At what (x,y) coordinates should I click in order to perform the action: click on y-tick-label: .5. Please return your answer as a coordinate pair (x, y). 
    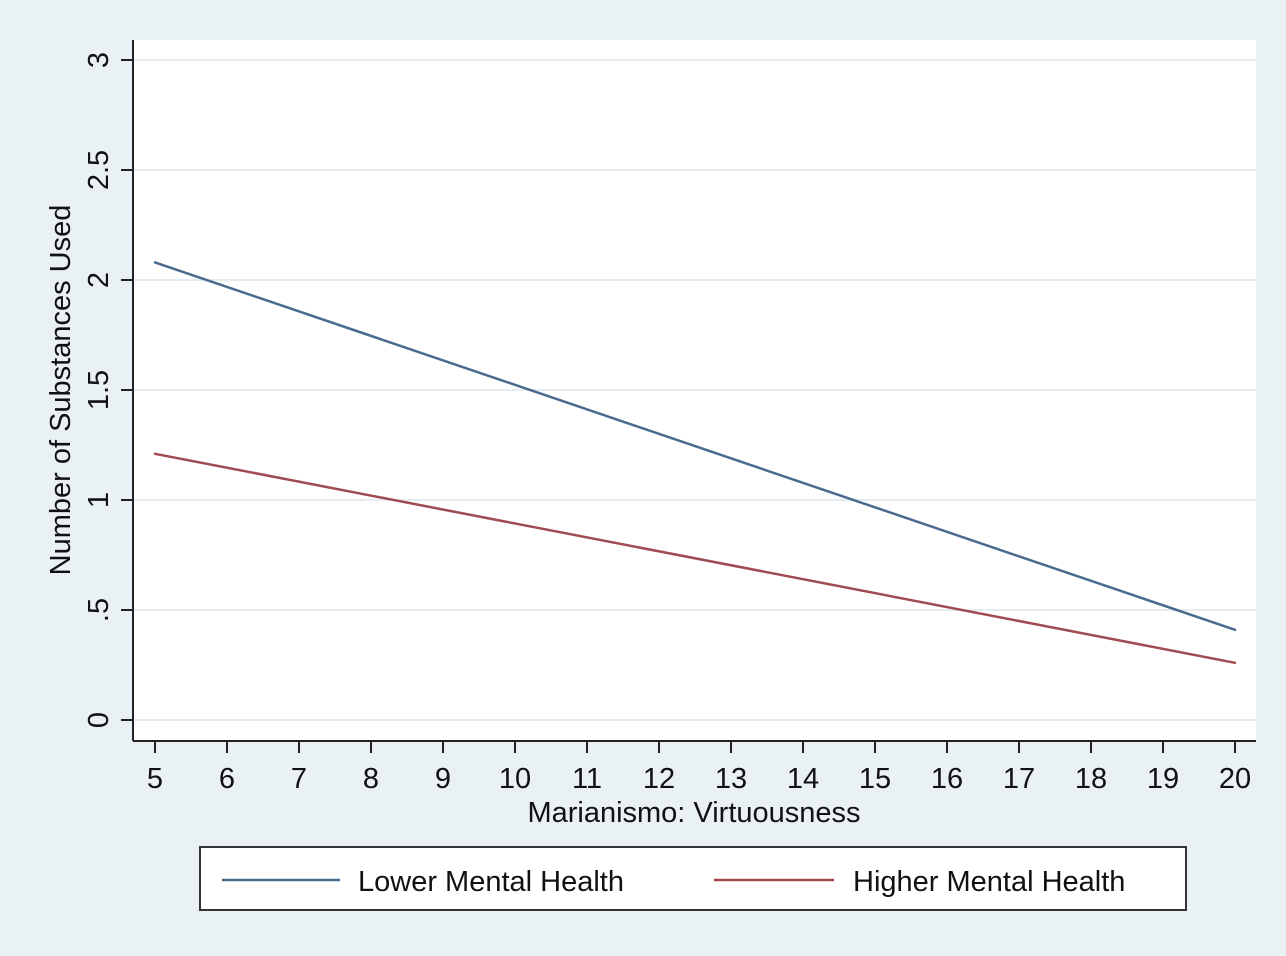
    Looking at the image, I should click on (99, 610).